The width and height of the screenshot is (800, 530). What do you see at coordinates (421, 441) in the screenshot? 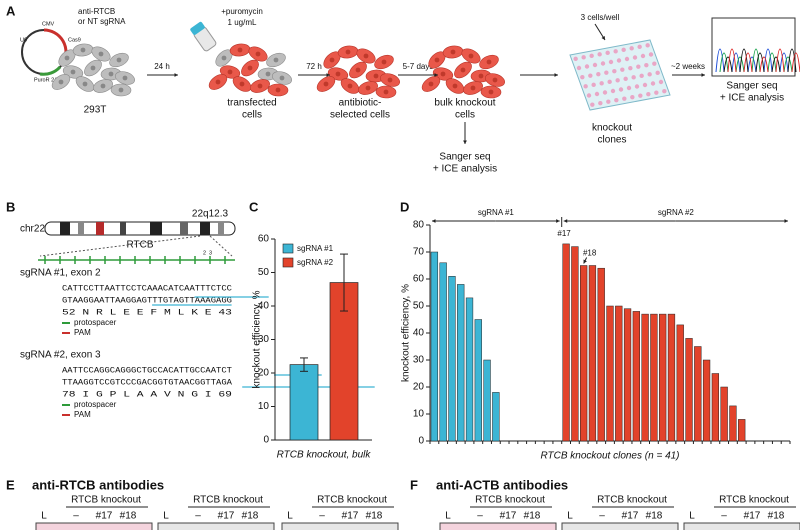
I see `y-tick-label: 0` at bounding box center [421, 441].